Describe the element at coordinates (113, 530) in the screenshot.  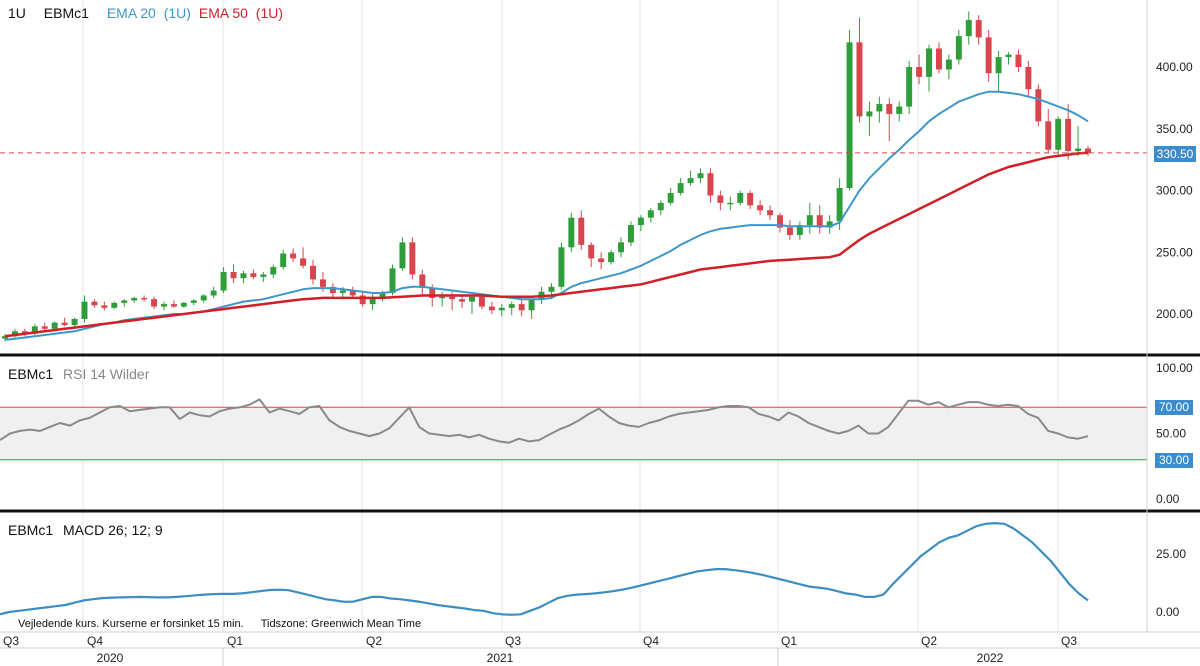
I see `macd-name: MACD 26; 12; 9` at that location.